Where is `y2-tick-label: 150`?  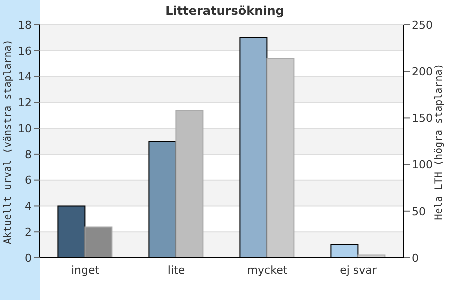 y2-tick-label: 150 is located at coordinates (422, 119).